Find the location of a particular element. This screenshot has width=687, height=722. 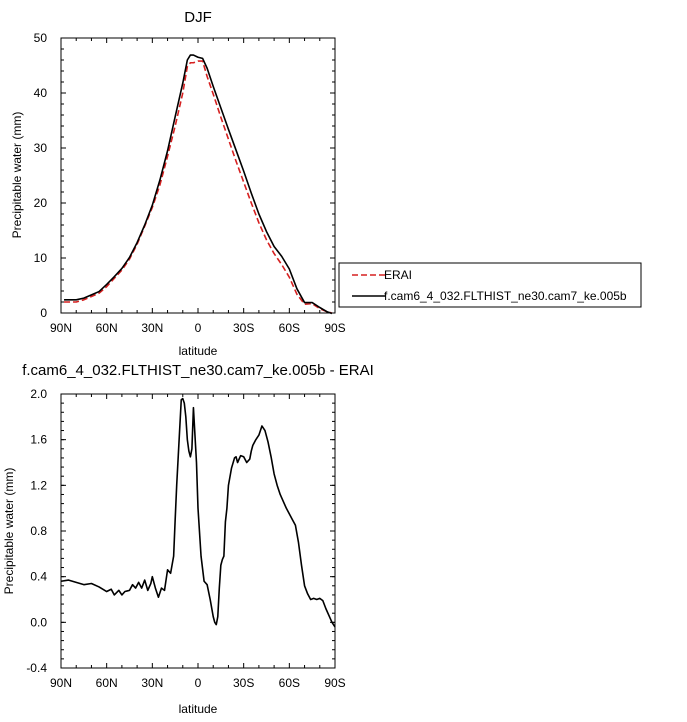

top-y-tick-label: 50 is located at coordinates (41, 38).